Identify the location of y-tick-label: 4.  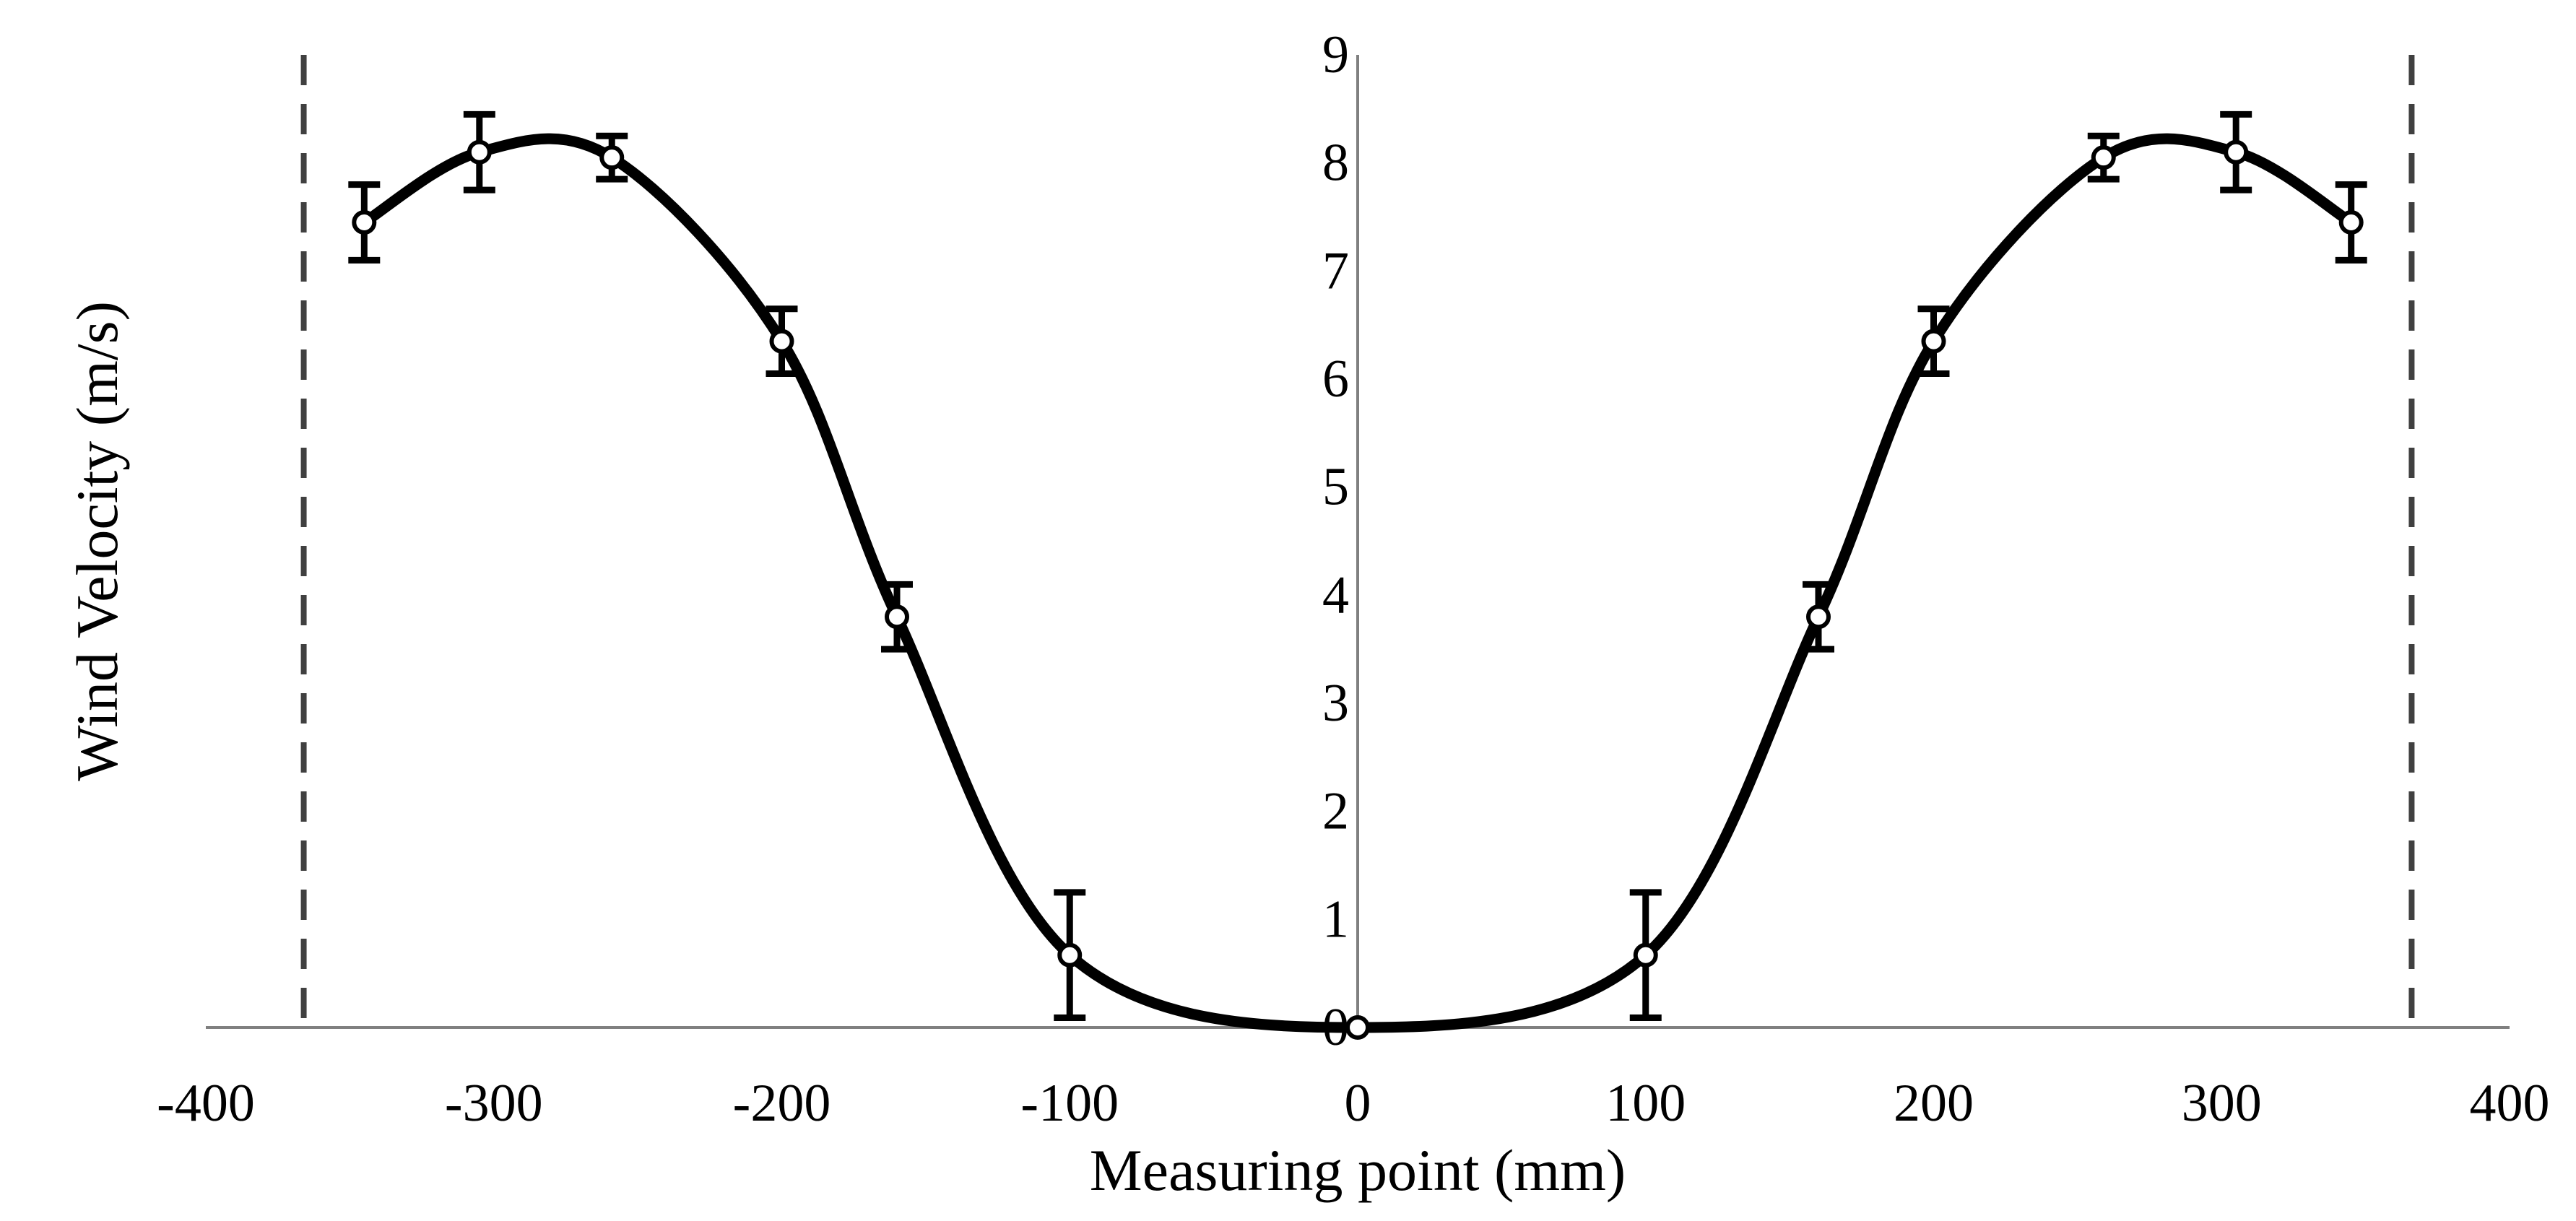
(1335, 595).